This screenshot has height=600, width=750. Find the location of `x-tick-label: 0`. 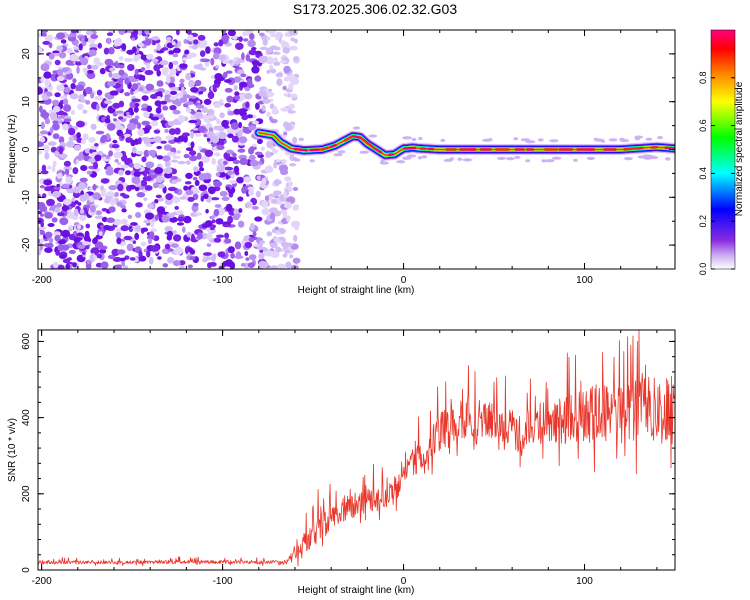

x-tick-label: 0 is located at coordinates (404, 581).